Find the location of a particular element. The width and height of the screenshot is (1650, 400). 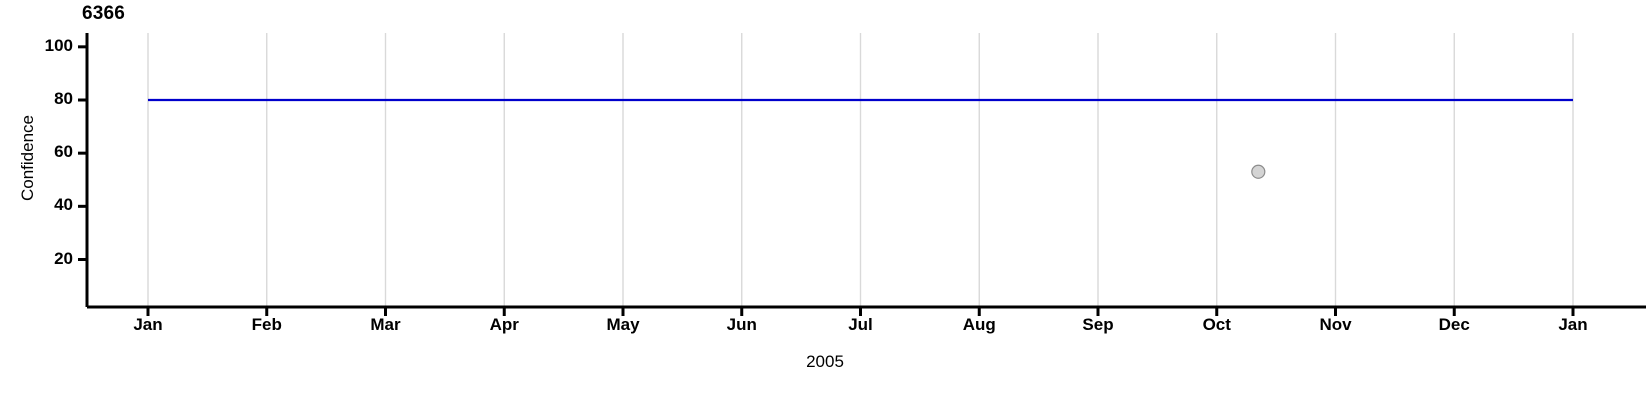

x-tick-label: May is located at coordinates (623, 324).